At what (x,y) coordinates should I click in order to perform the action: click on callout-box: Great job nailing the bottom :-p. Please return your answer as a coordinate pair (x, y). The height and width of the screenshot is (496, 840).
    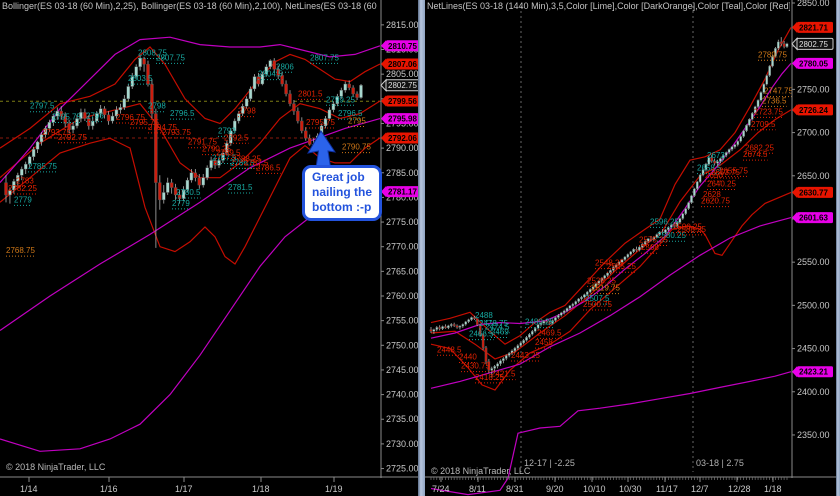
    Looking at the image, I should click on (342, 193).